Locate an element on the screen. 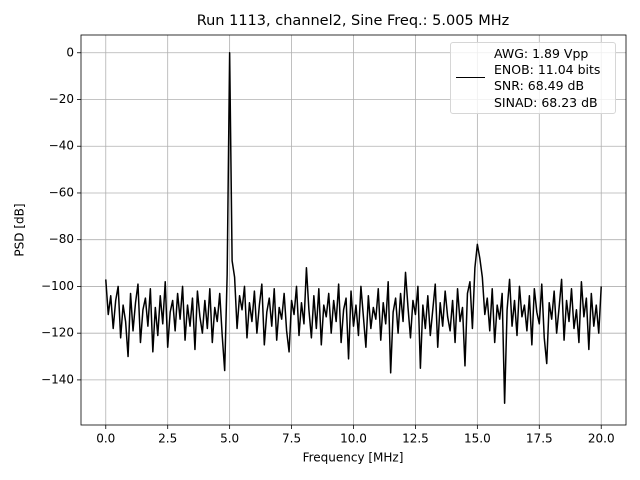  x-tick-label: 17.5 is located at coordinates (539, 439).